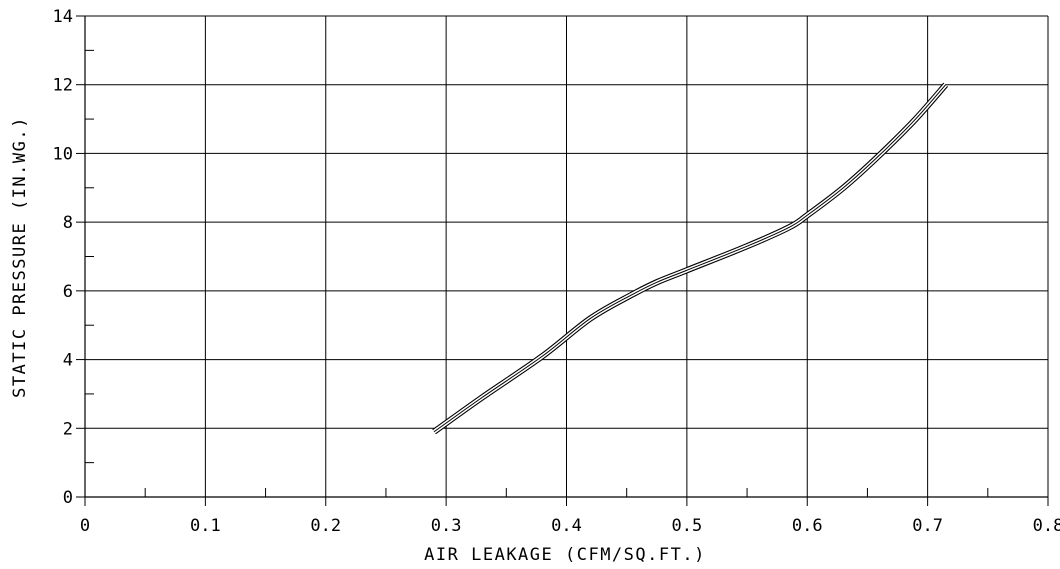  What do you see at coordinates (63, 154) in the screenshot?
I see `y-tick-label-5: 10` at bounding box center [63, 154].